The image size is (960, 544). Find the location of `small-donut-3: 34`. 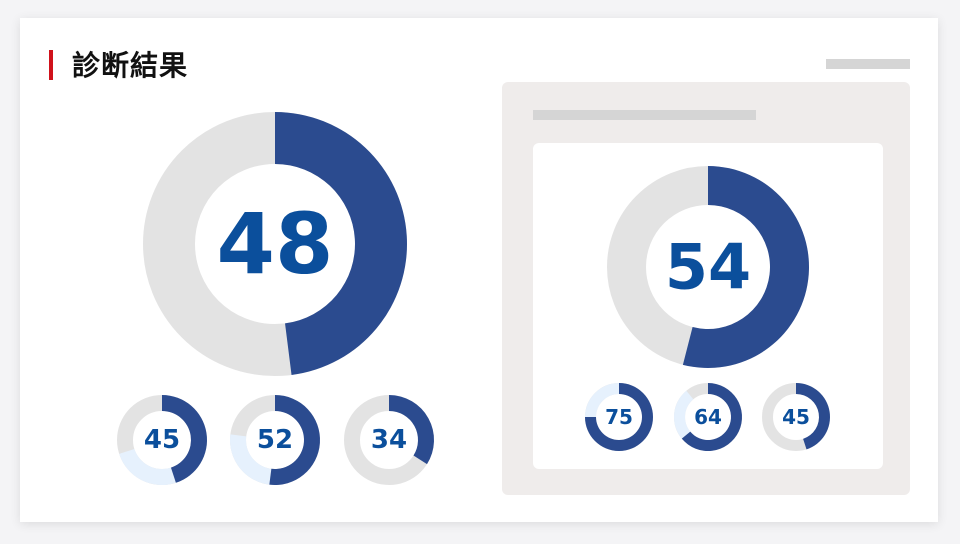

small-donut-3: 34 is located at coordinates (389, 440).